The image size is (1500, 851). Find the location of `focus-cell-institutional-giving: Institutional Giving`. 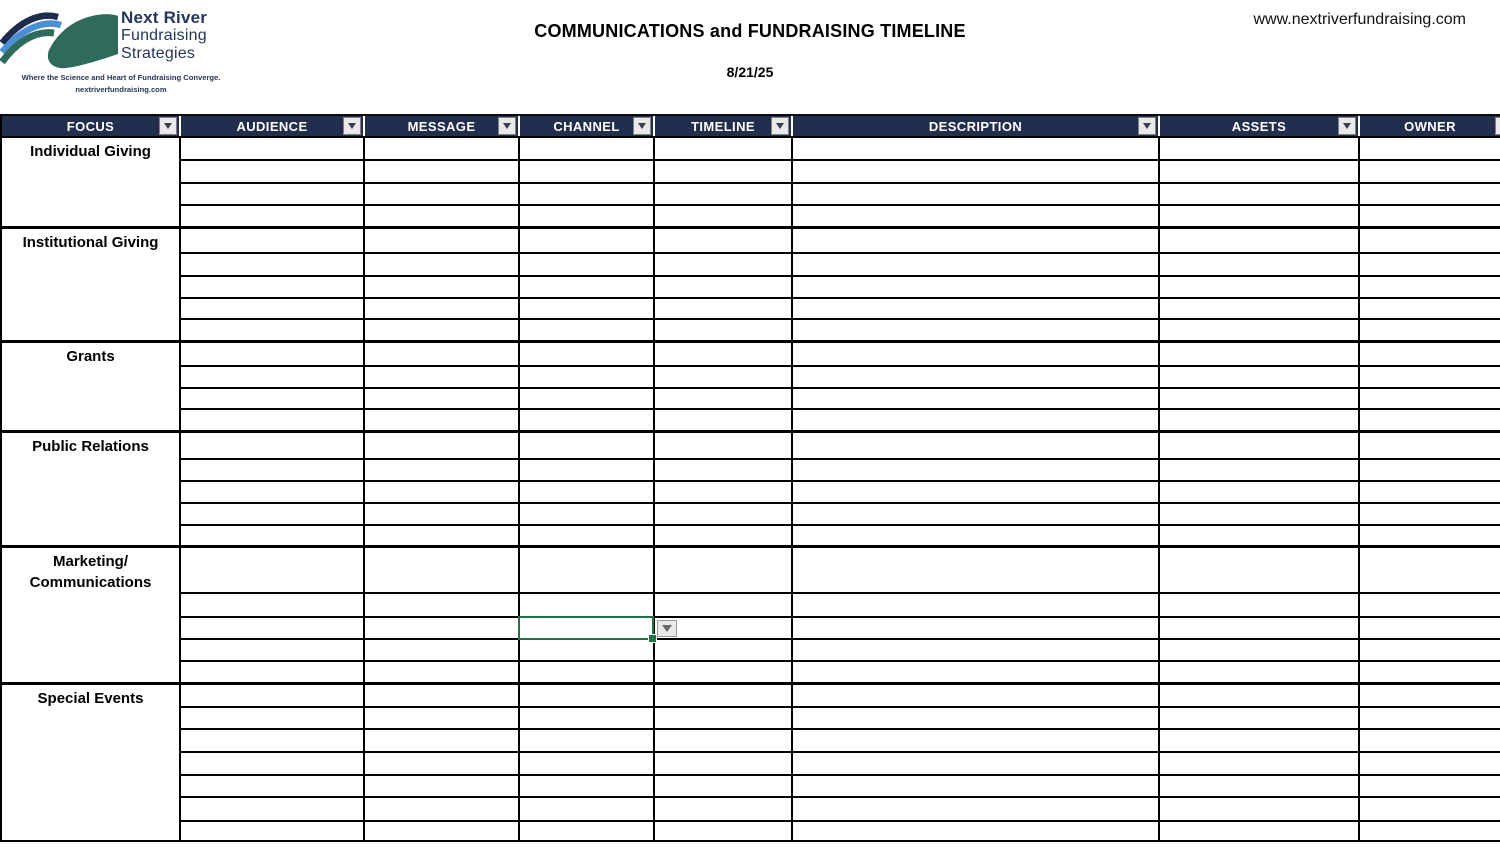

focus-cell-institutional-giving: Institutional Giving is located at coordinates (91, 284).